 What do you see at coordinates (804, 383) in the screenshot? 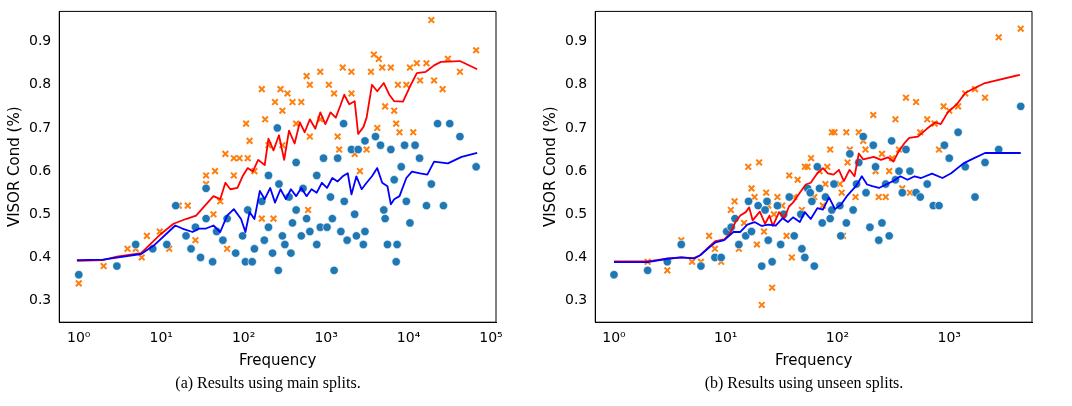
I see `text: (b) Results using unseen splits.` at bounding box center [804, 383].